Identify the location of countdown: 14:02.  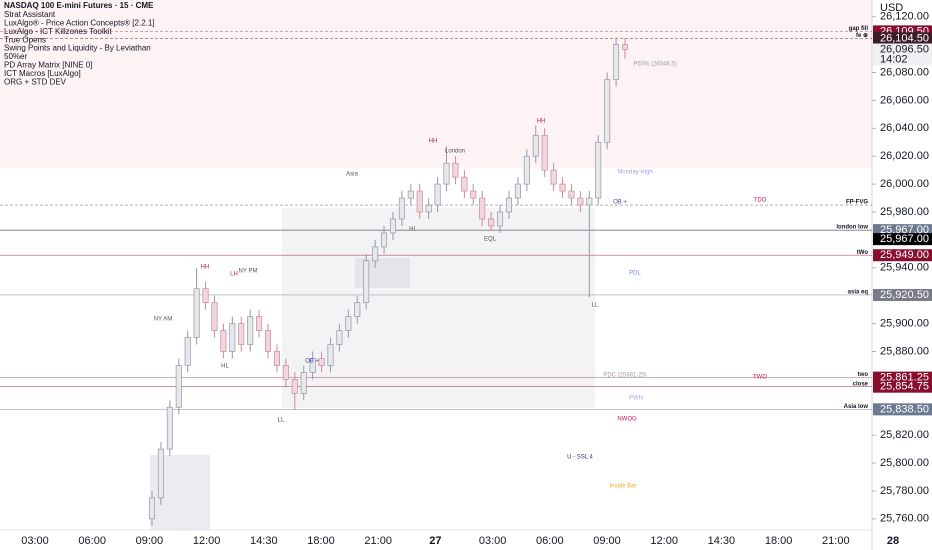
(894, 59).